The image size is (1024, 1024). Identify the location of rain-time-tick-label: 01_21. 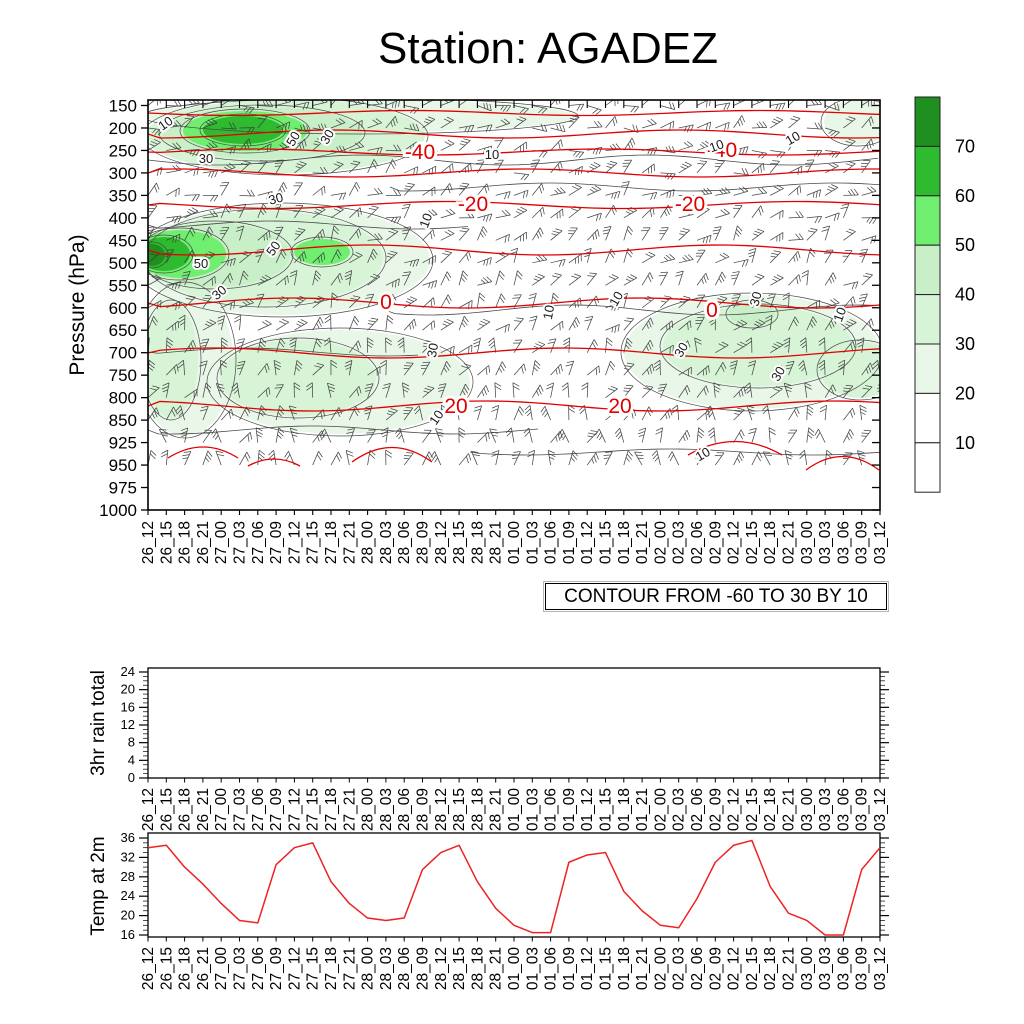
(642, 809).